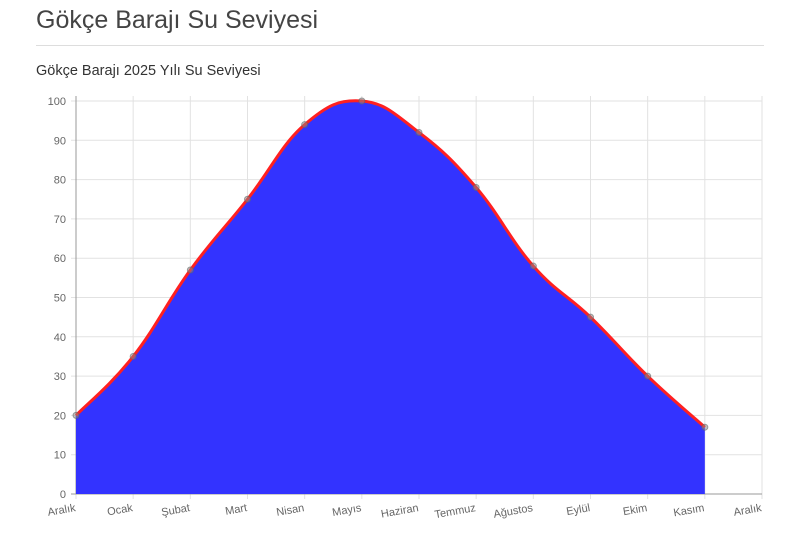  I want to click on y-tick-label: 70, so click(60, 220).